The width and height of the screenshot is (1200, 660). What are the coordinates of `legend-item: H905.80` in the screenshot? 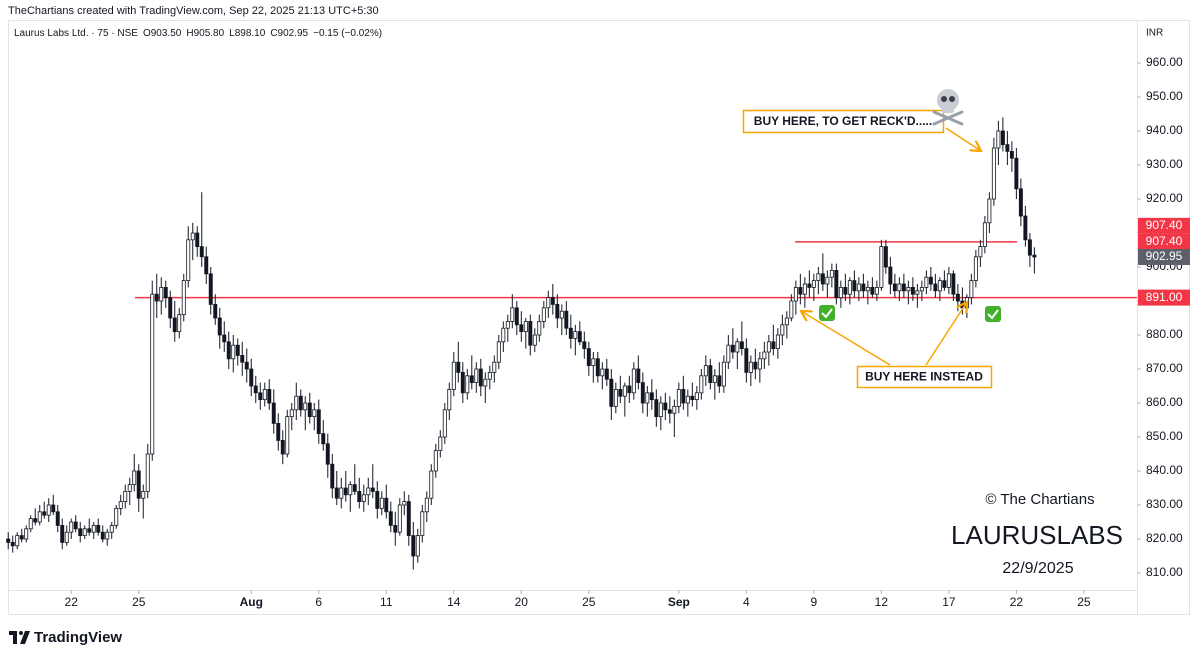 It's located at (205, 33).